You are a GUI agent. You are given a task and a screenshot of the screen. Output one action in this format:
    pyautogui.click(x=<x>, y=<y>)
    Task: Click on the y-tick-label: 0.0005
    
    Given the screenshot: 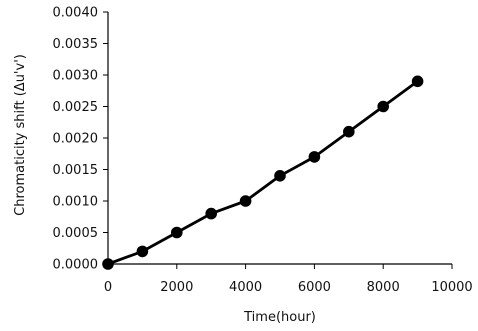 What is the action you would take?
    pyautogui.click(x=76, y=233)
    